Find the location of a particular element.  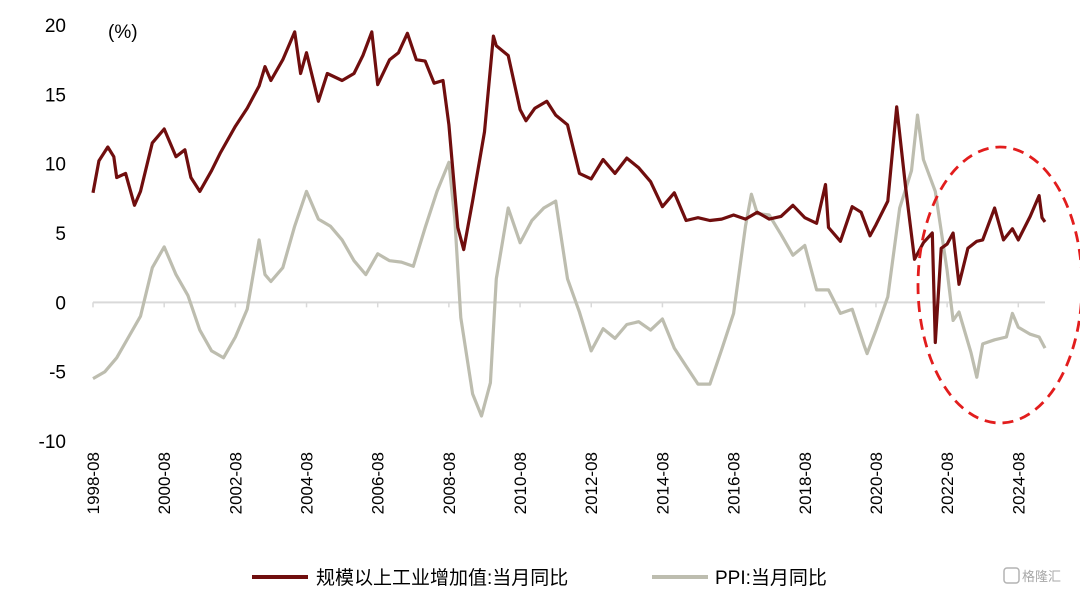

x-tick-label: 1998-08 is located at coordinates (93, 483).